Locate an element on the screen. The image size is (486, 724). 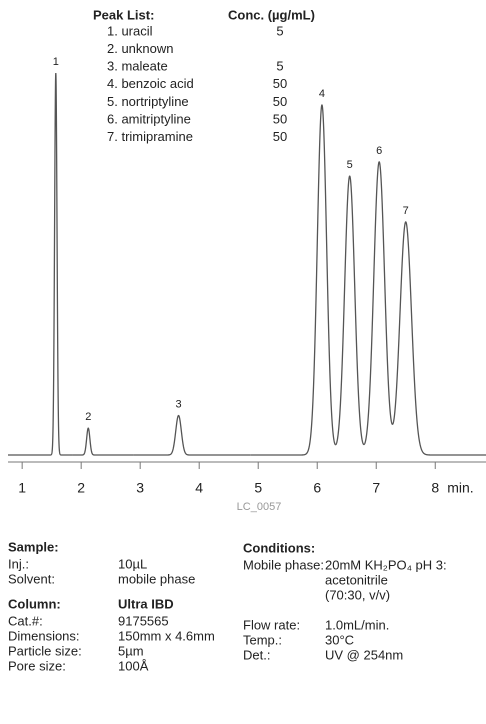
peak-list-name: 7. trimipramine is located at coordinates (150, 136).